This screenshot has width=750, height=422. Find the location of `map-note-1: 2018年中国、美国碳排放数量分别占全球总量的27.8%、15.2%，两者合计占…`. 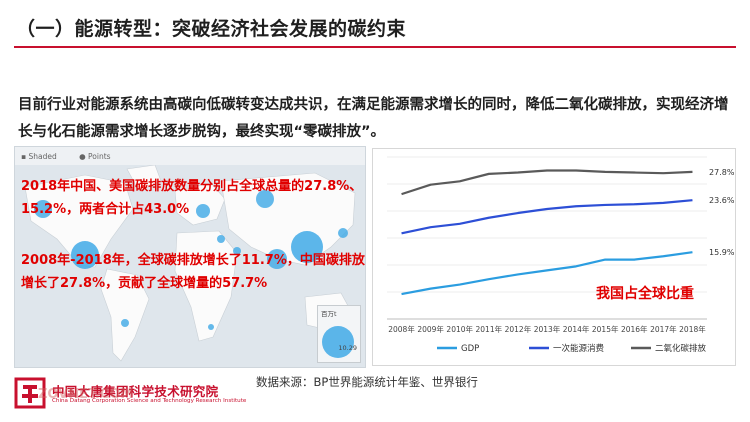

map-note-1: 2018年中国、美国碳排放数量分别占全球总量的27.8%、15.2%，两者合计占… is located at coordinates (192, 198).